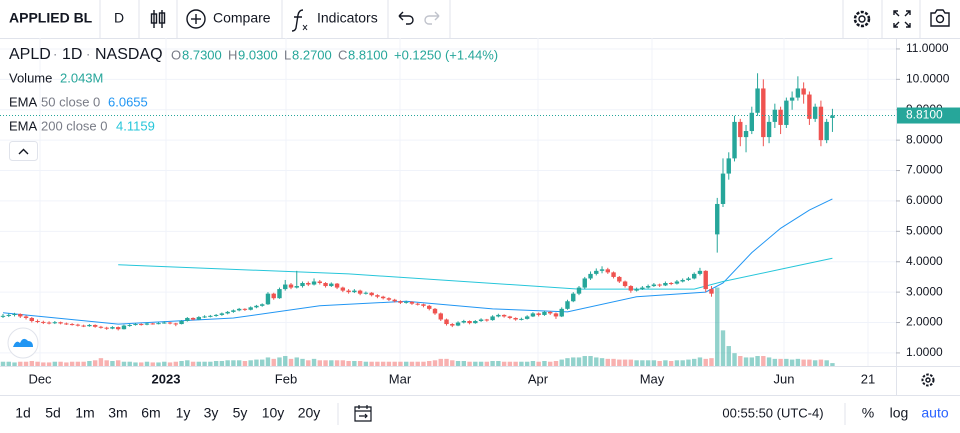  Describe the element at coordinates (84, 413) in the screenshot. I see `range-button: 1m` at that location.